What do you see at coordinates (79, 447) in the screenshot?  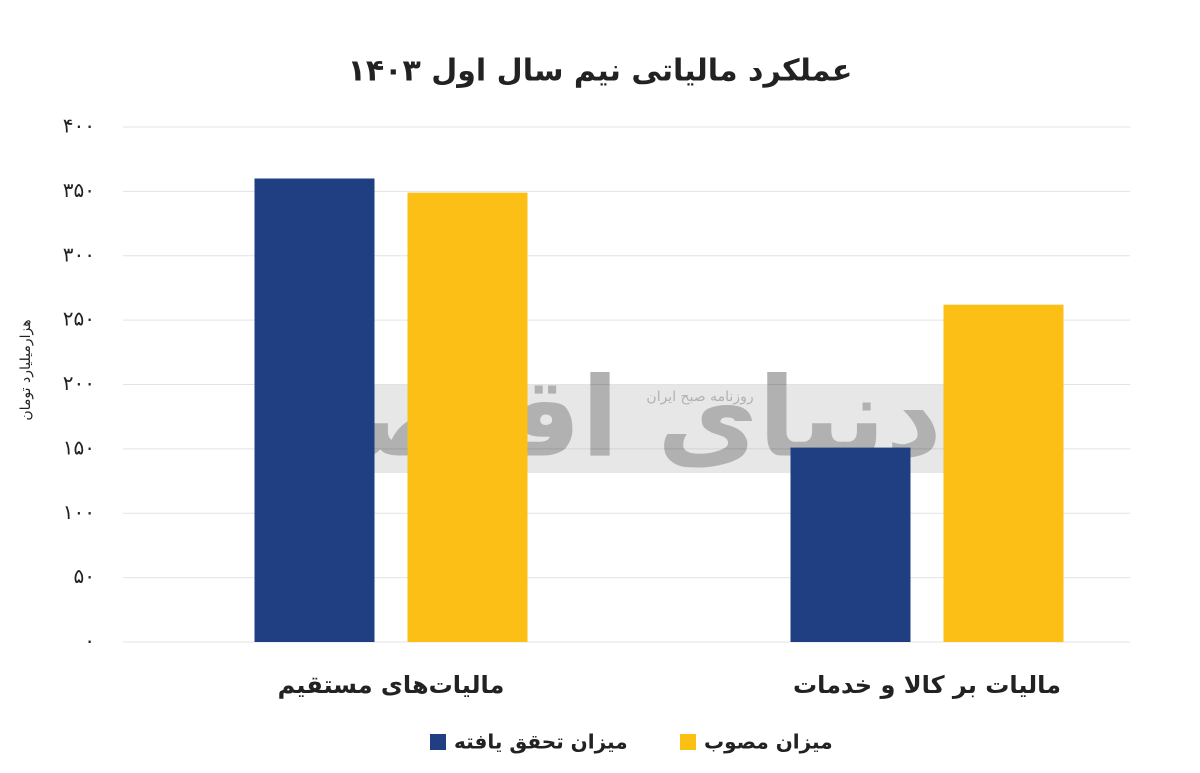 I see `y-tick-label: ۱۵۰` at bounding box center [79, 447].